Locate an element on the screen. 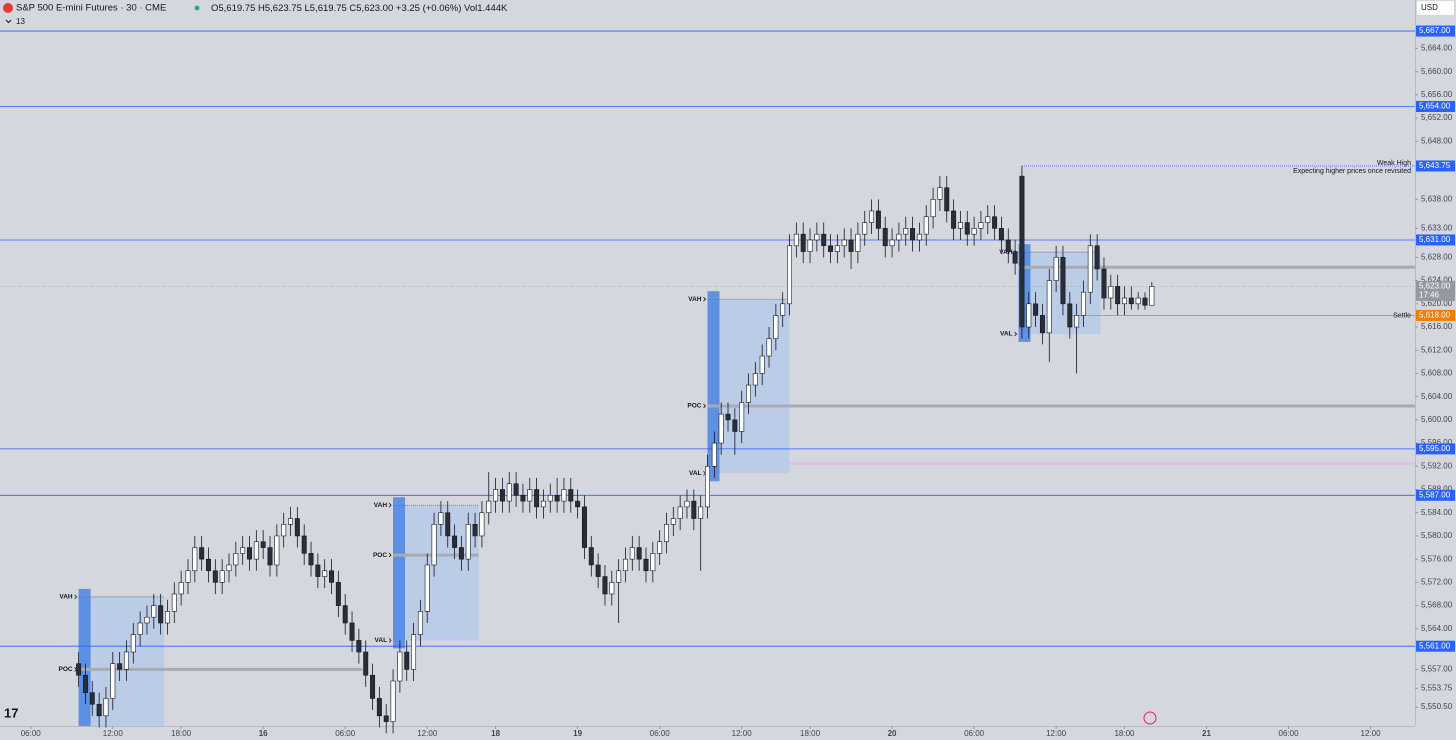  price-tag-label: 5,631.00 is located at coordinates (1435, 239).